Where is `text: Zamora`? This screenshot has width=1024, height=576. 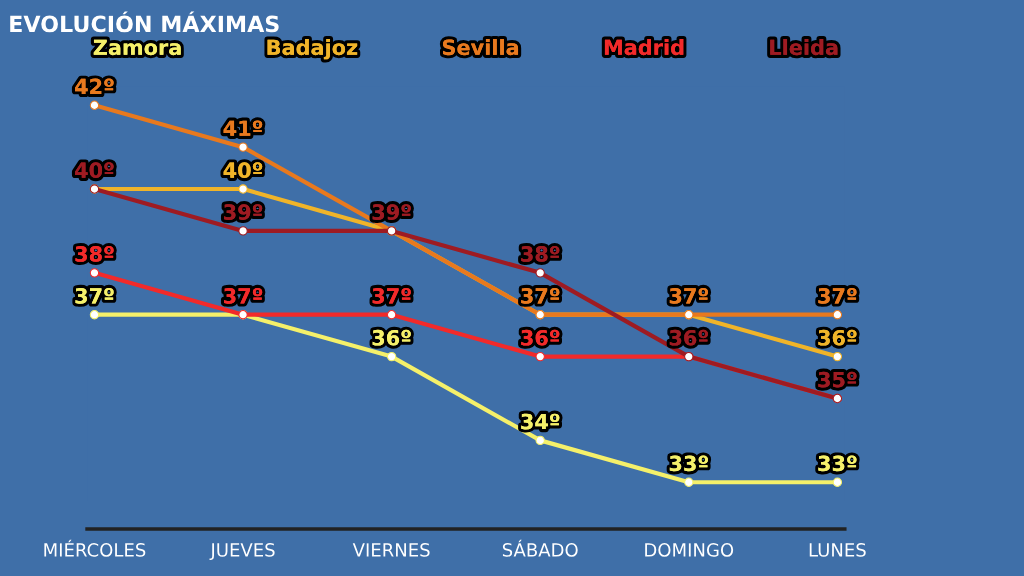 text: Zamora is located at coordinates (137, 47).